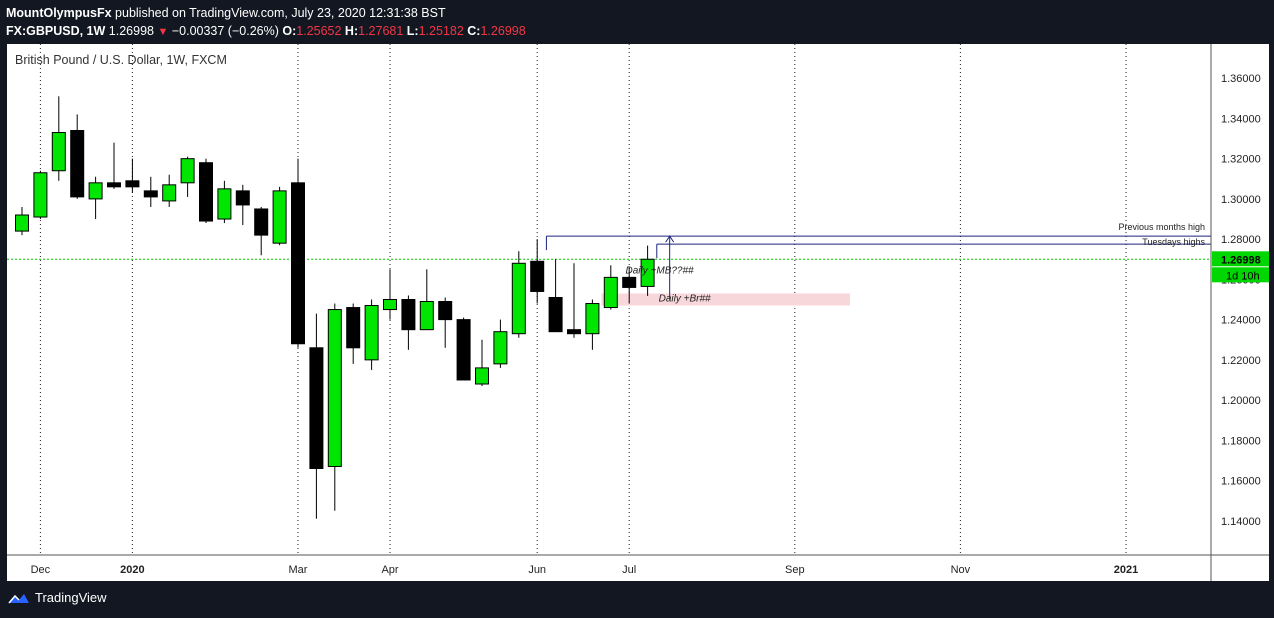 This screenshot has height=618, width=1274. What do you see at coordinates (351, 31) in the screenshot?
I see `high-label: H:` at bounding box center [351, 31].